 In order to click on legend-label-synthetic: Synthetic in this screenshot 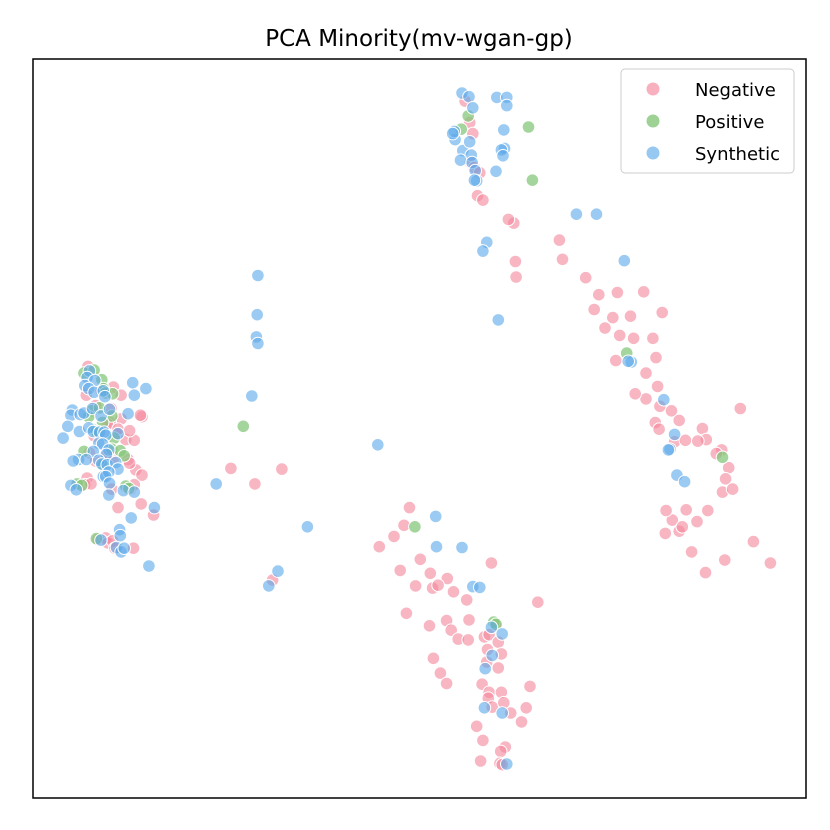, I will do `click(737, 154)`.